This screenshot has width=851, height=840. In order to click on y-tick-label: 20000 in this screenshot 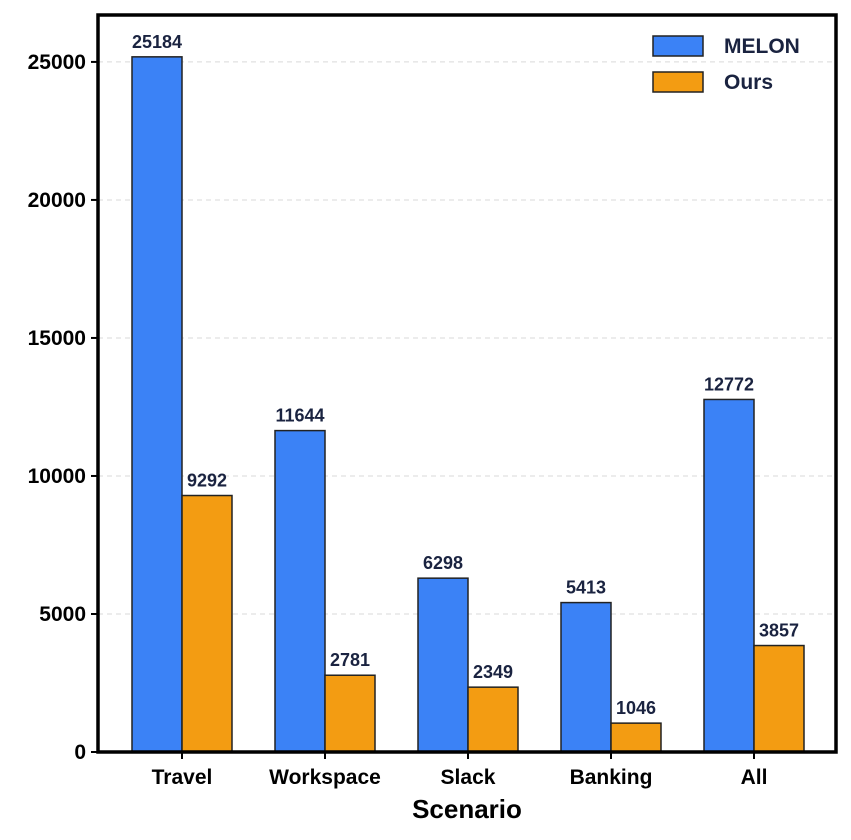, I will do `click(57, 200)`.